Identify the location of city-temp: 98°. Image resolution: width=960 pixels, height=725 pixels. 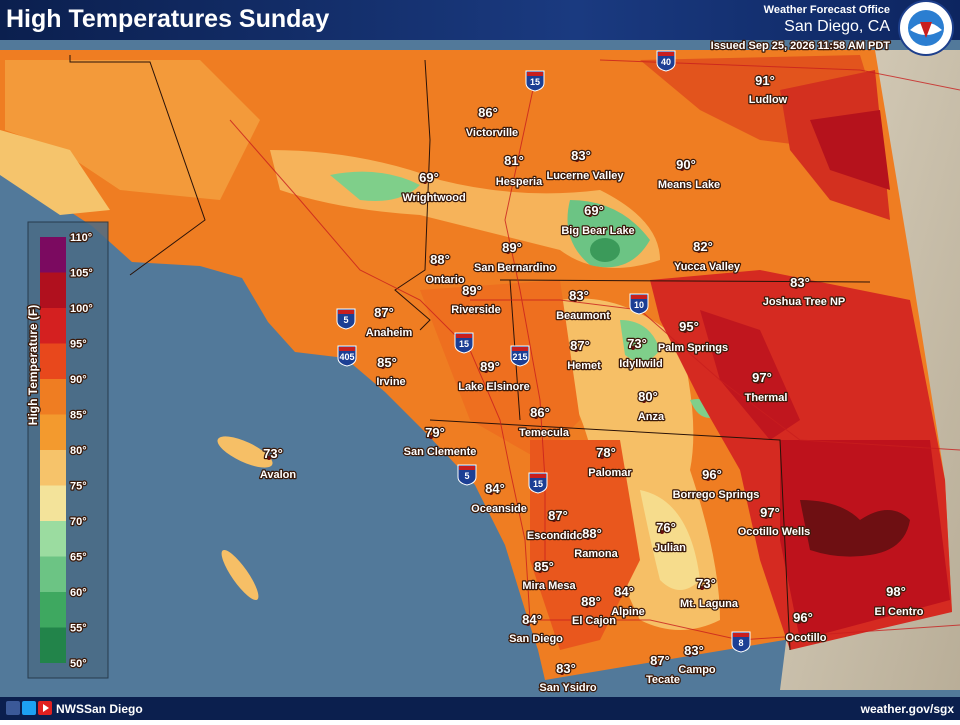
(896, 591).